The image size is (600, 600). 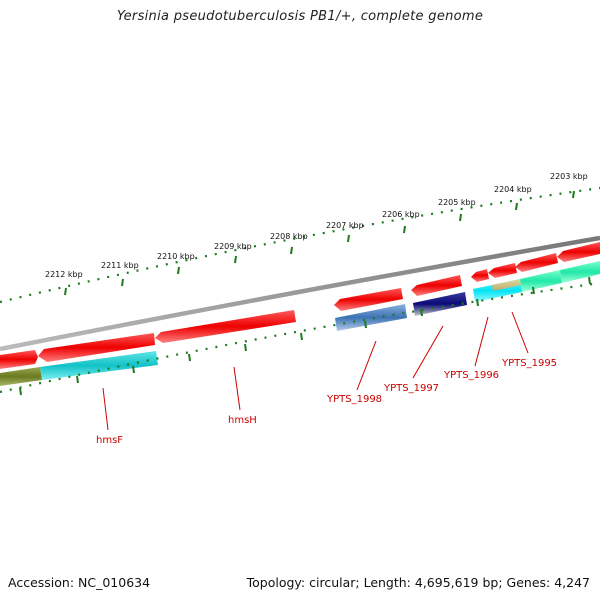 What do you see at coordinates (354, 399) in the screenshot?
I see `gene-label-YPTS-1998: YPTS_1998` at bounding box center [354, 399].